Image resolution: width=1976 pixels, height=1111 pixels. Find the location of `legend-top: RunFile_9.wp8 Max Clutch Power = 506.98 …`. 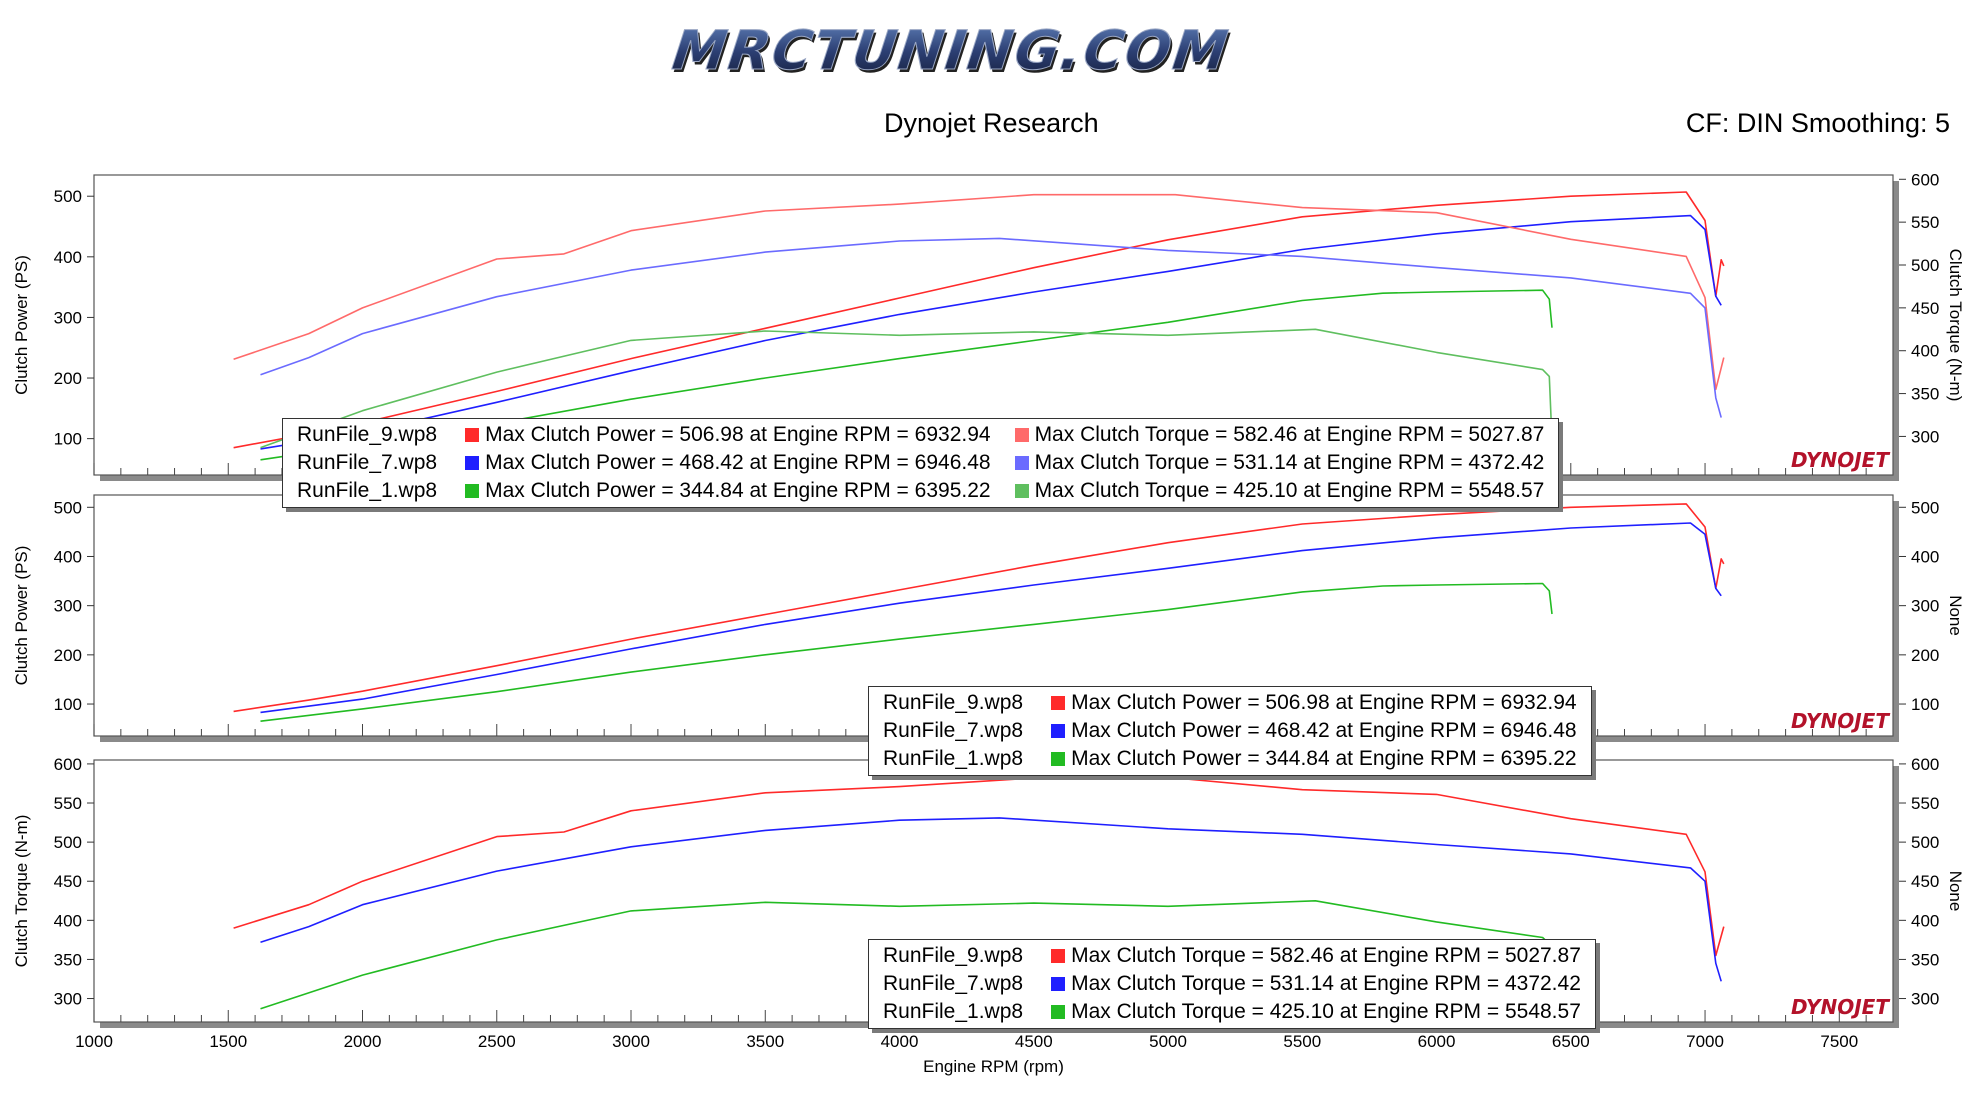

legend-top: RunFile_9.wp8 Max Clutch Power = 506.98 … is located at coordinates (921, 463).